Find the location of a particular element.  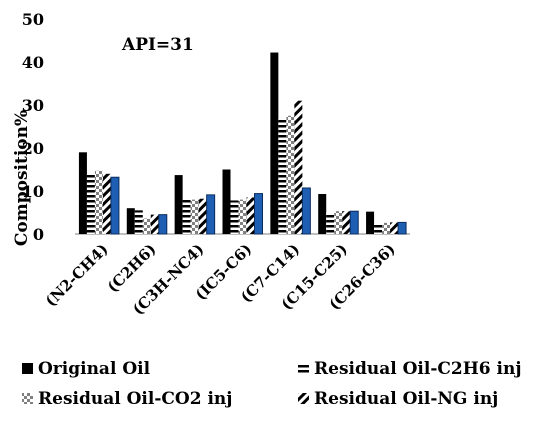

api-annotation: API=31 is located at coordinates (157, 45).